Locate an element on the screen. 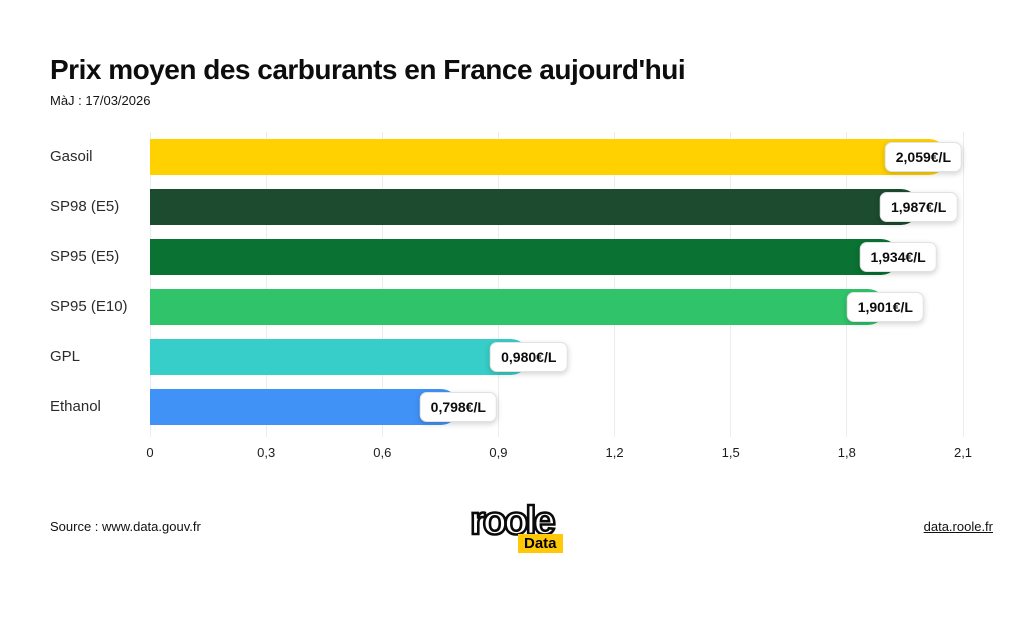  value-badge: 1,901€/L is located at coordinates (885, 307).